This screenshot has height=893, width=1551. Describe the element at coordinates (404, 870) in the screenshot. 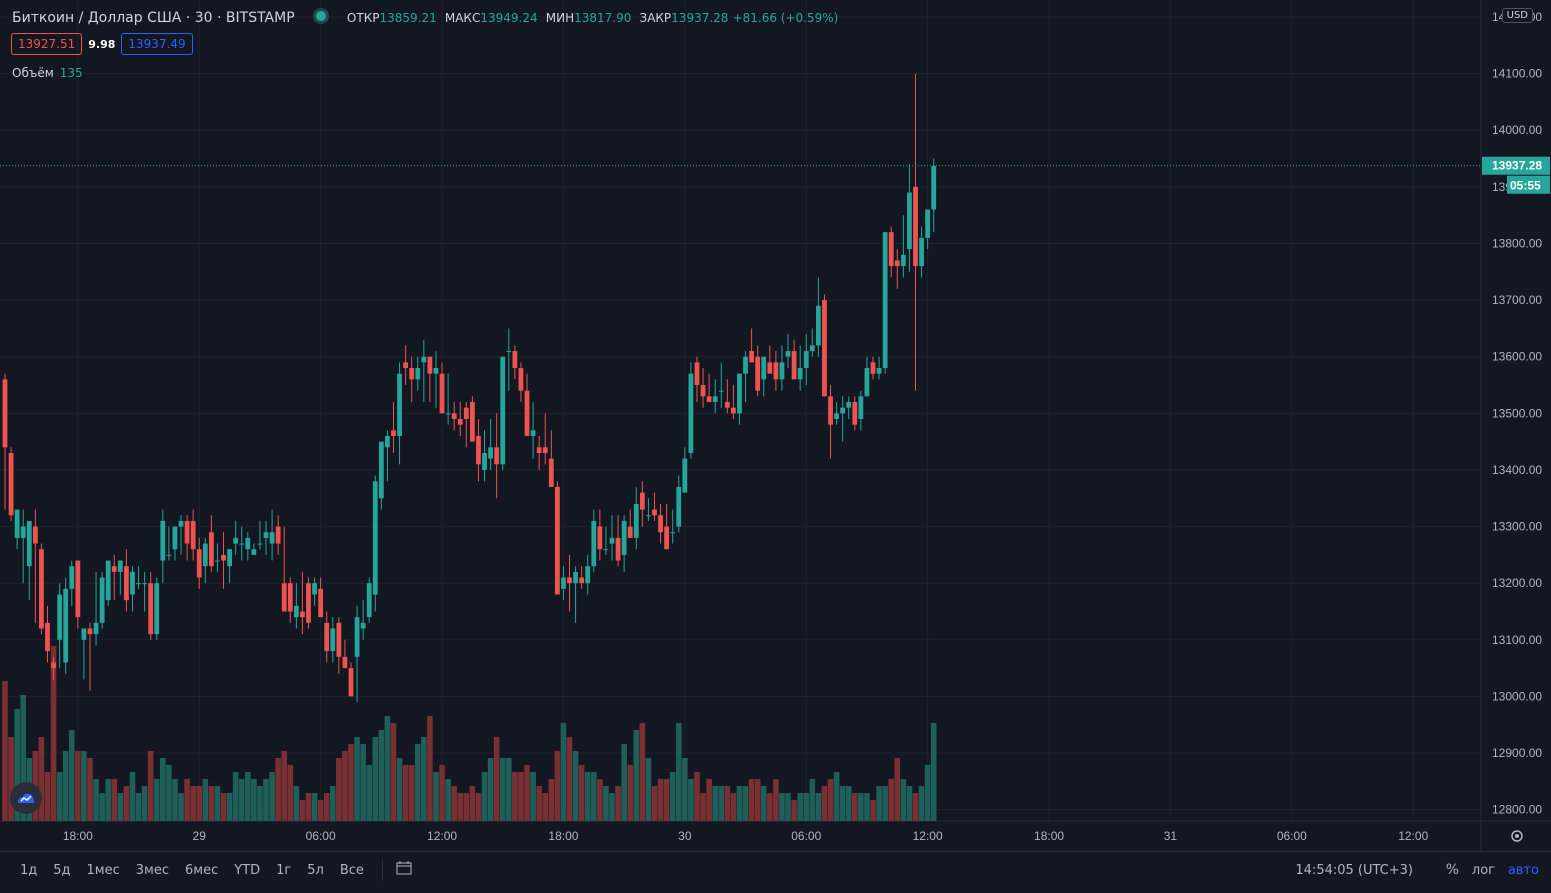

I see `calendar-goto-icon` at that location.